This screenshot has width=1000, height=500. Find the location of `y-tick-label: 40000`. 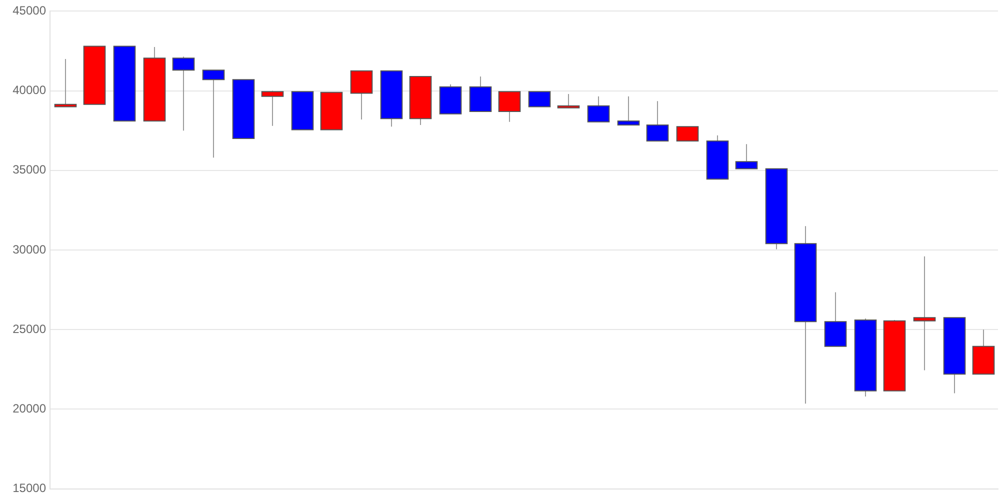

y-tick-label: 40000 is located at coordinates (29, 90).